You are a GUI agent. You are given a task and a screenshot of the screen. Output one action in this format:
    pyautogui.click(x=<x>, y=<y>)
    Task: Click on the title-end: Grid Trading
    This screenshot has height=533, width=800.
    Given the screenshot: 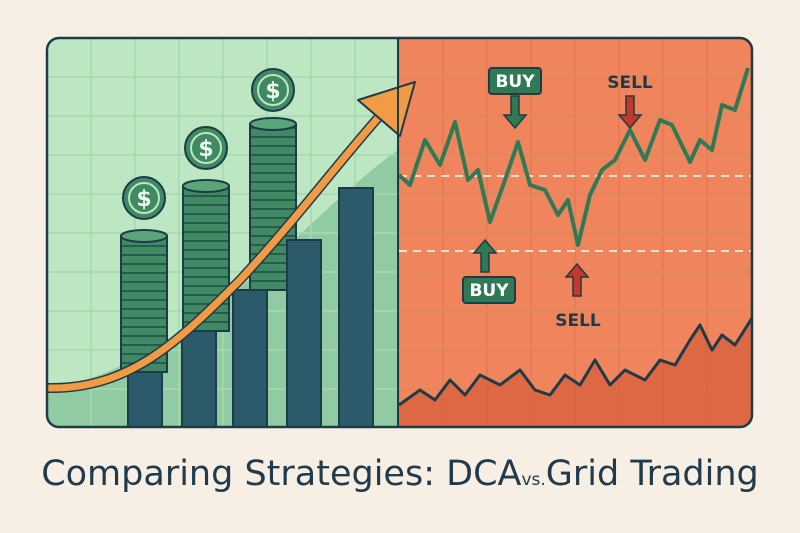 What is the action you would take?
    pyautogui.click(x=652, y=474)
    